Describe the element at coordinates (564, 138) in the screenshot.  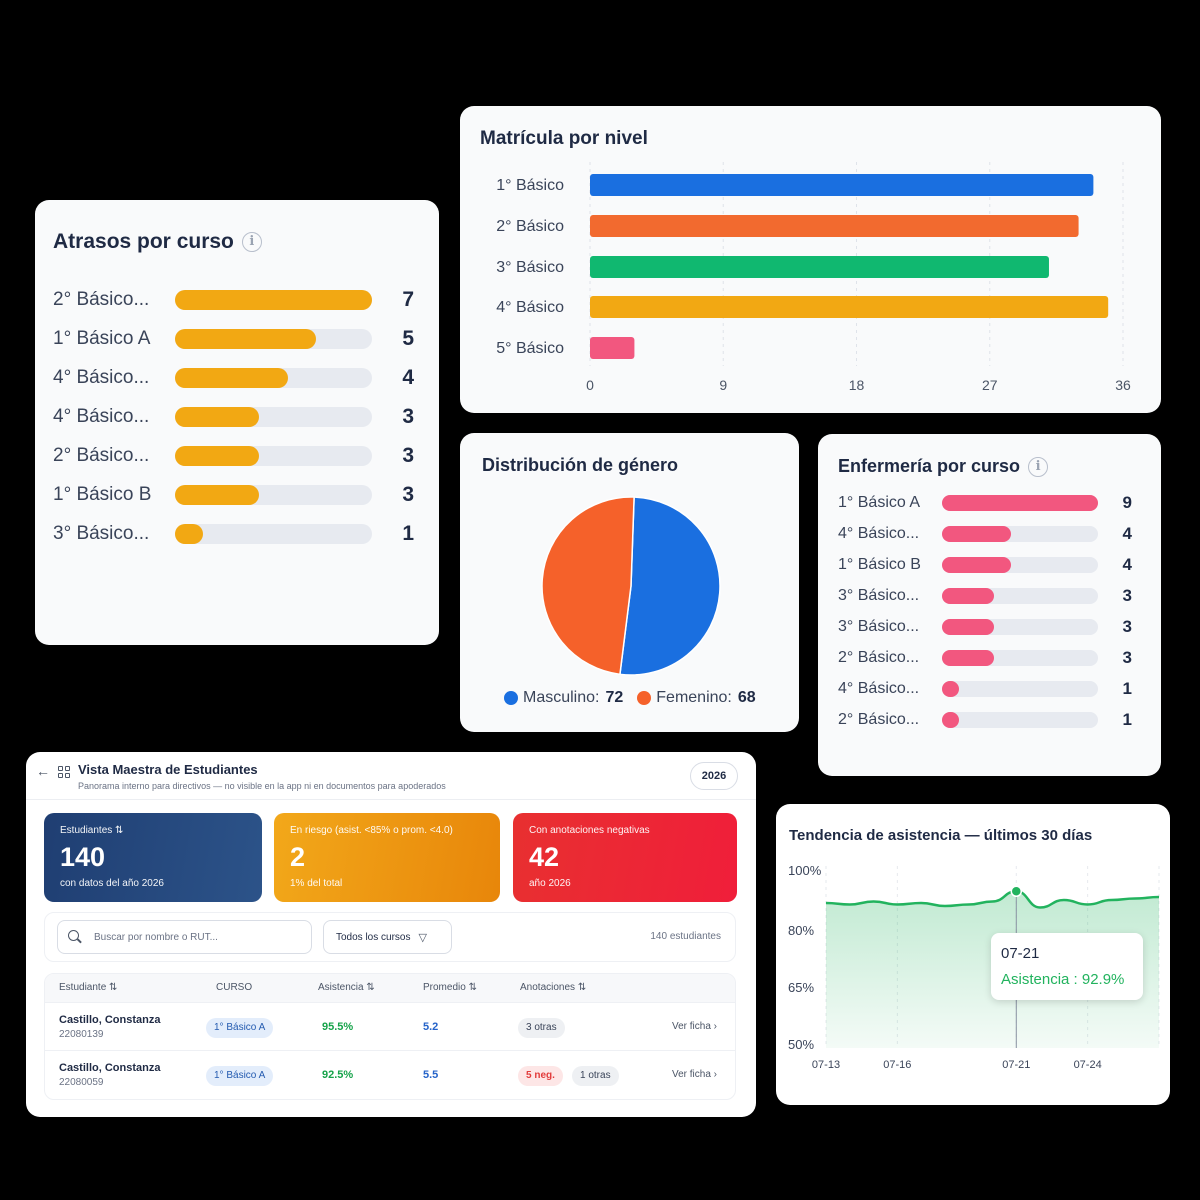
I see `matricula-title: Matrícula por nivel` at that location.